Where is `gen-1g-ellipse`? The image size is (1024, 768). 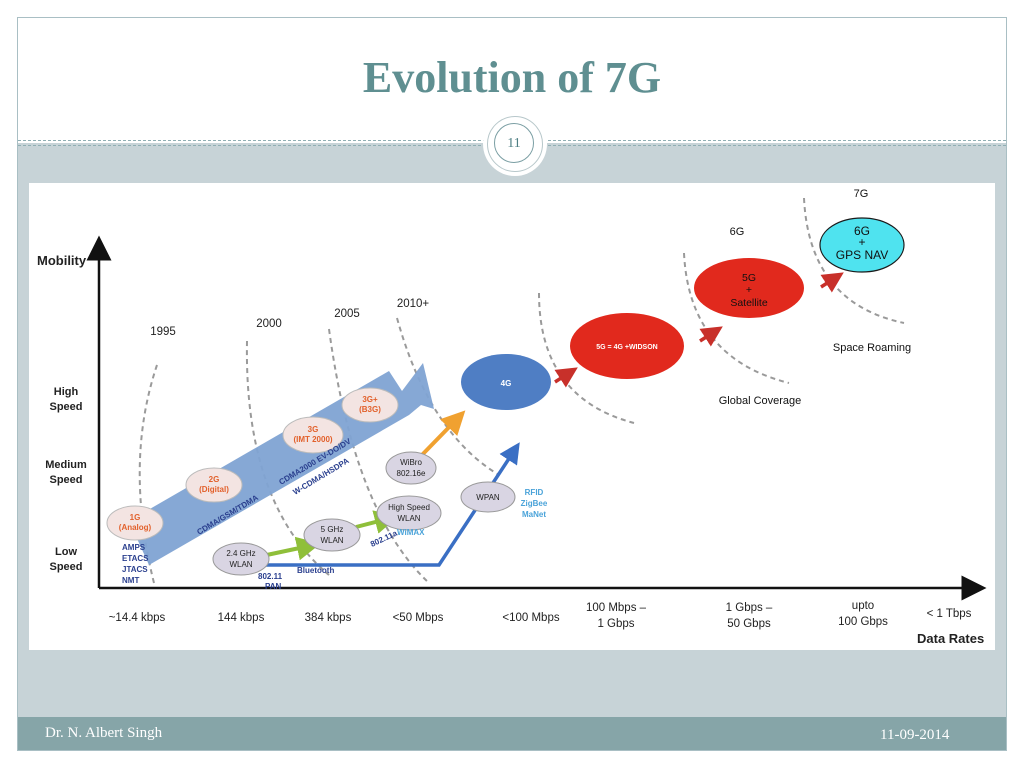 gen-1g-ellipse is located at coordinates (135, 523).